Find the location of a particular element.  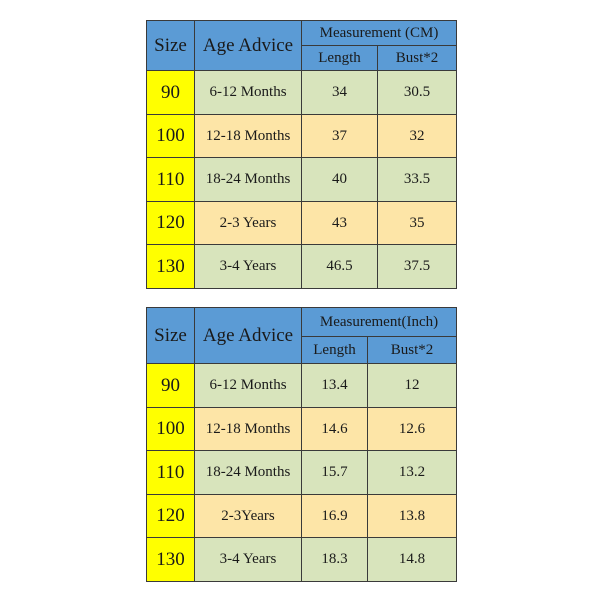

table-row: 120 2-3Years 16.9 13.8 is located at coordinates (301, 516).